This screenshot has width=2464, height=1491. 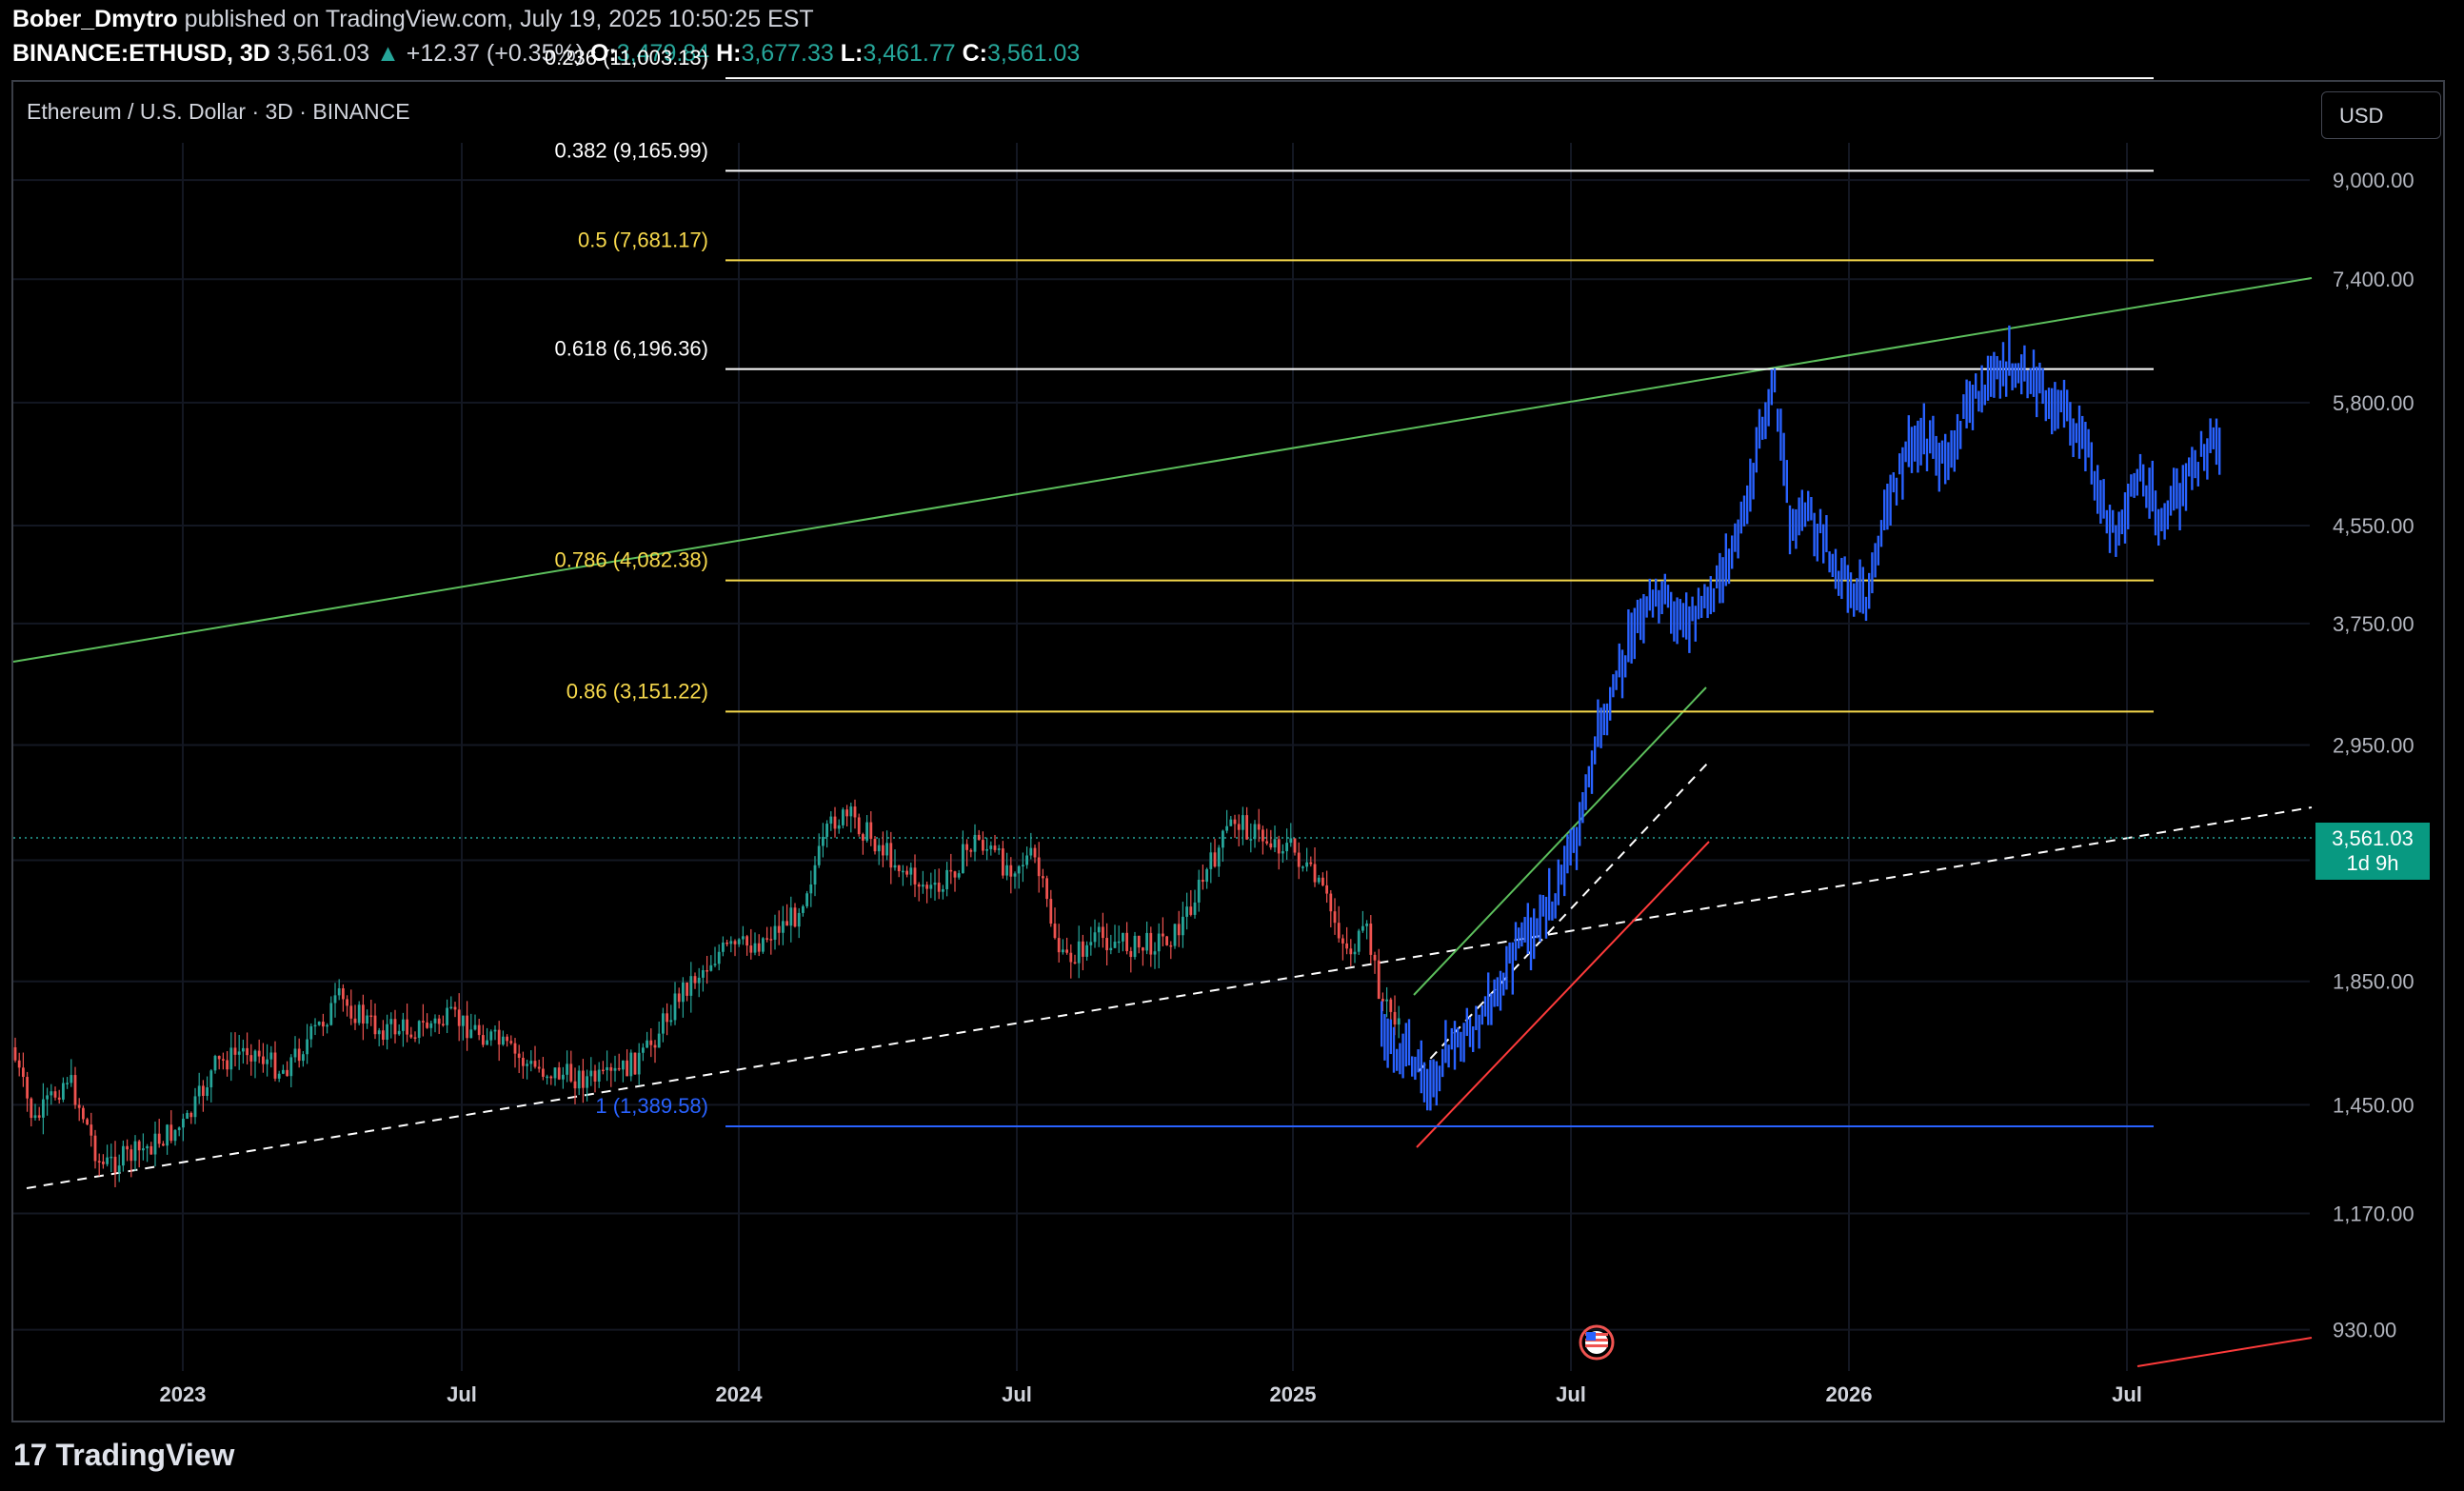 What do you see at coordinates (2224, 1352) in the screenshot?
I see `red-trendline-bottom` at bounding box center [2224, 1352].